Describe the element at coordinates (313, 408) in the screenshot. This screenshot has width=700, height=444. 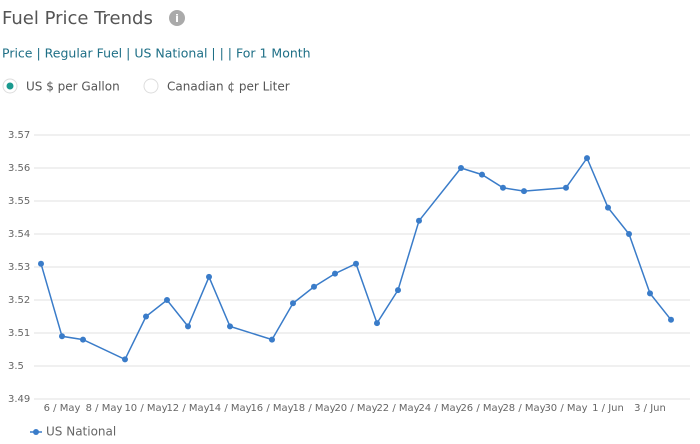
I see `x-tick-label: 18 / May` at that location.